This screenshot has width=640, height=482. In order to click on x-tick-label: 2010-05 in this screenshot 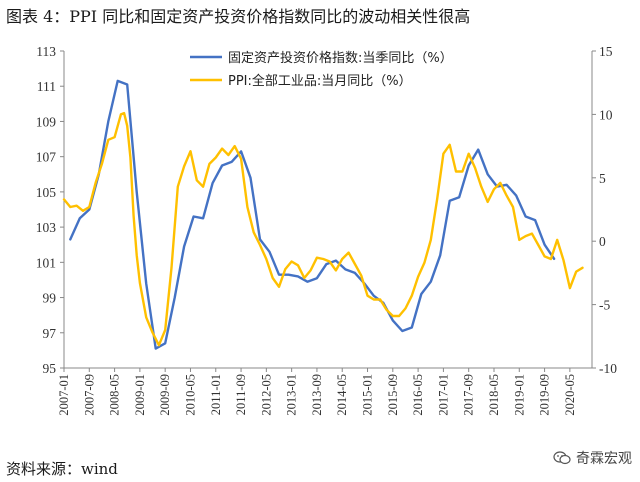, I will do `click(190, 395)`.